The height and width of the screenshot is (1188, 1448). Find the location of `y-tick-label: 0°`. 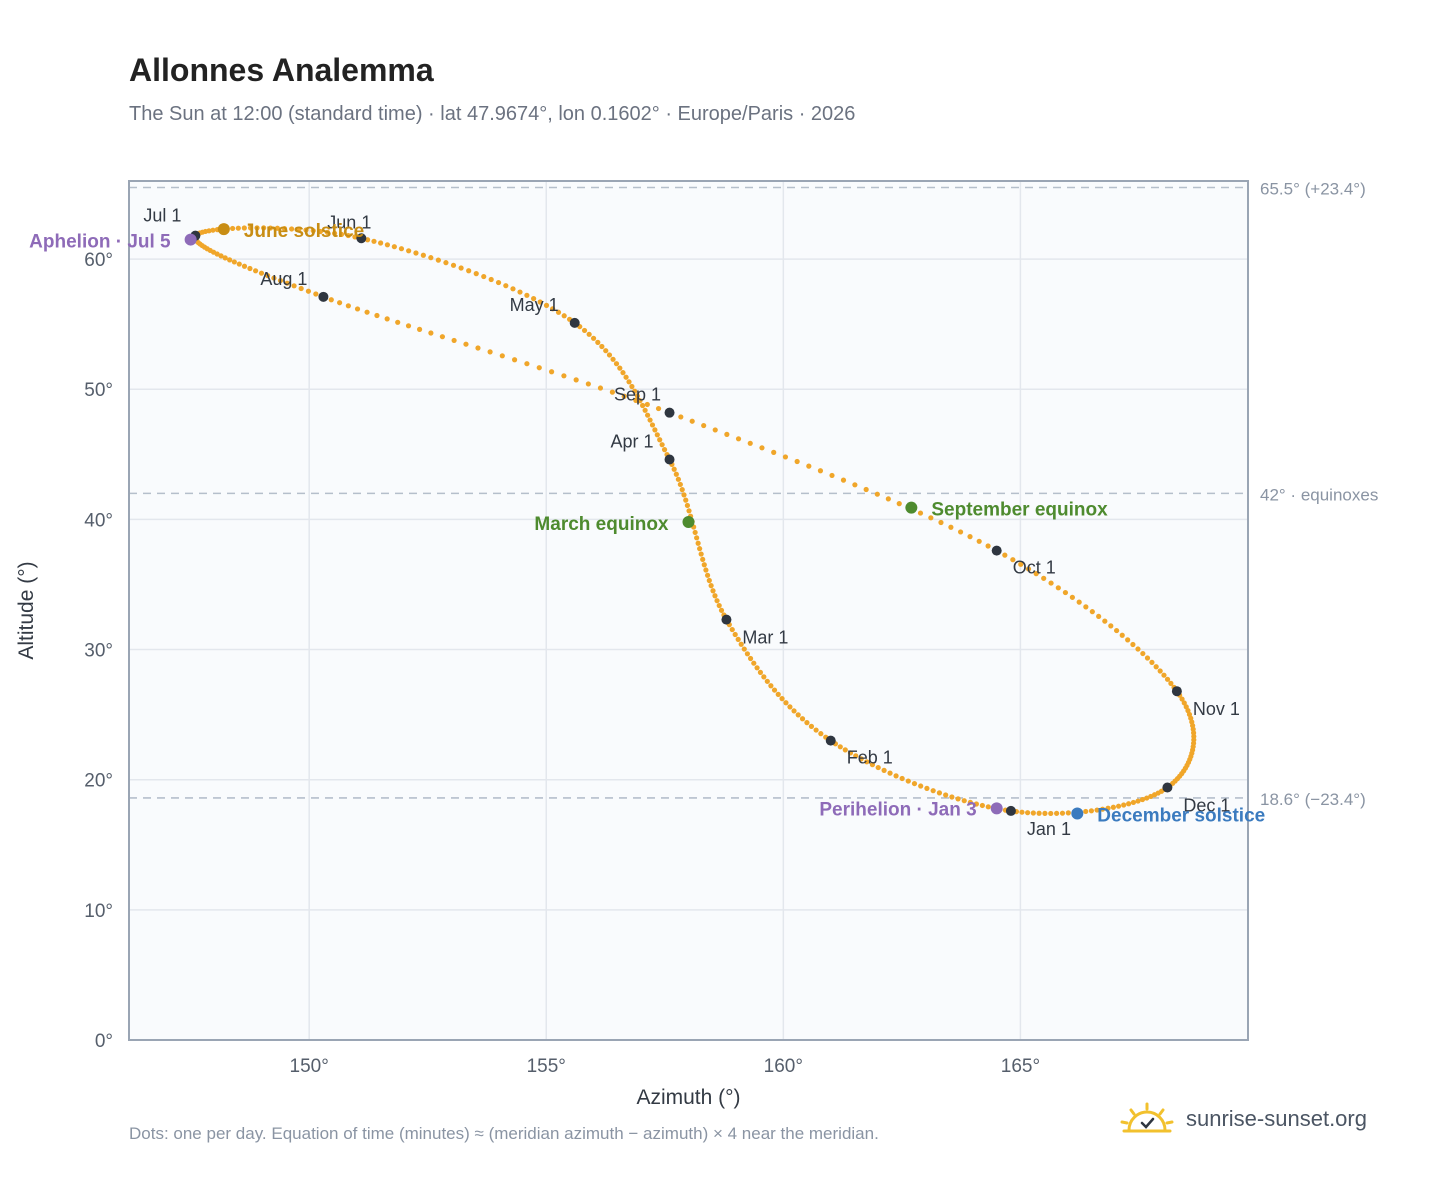

y-tick-label: 0° is located at coordinates (104, 1041).